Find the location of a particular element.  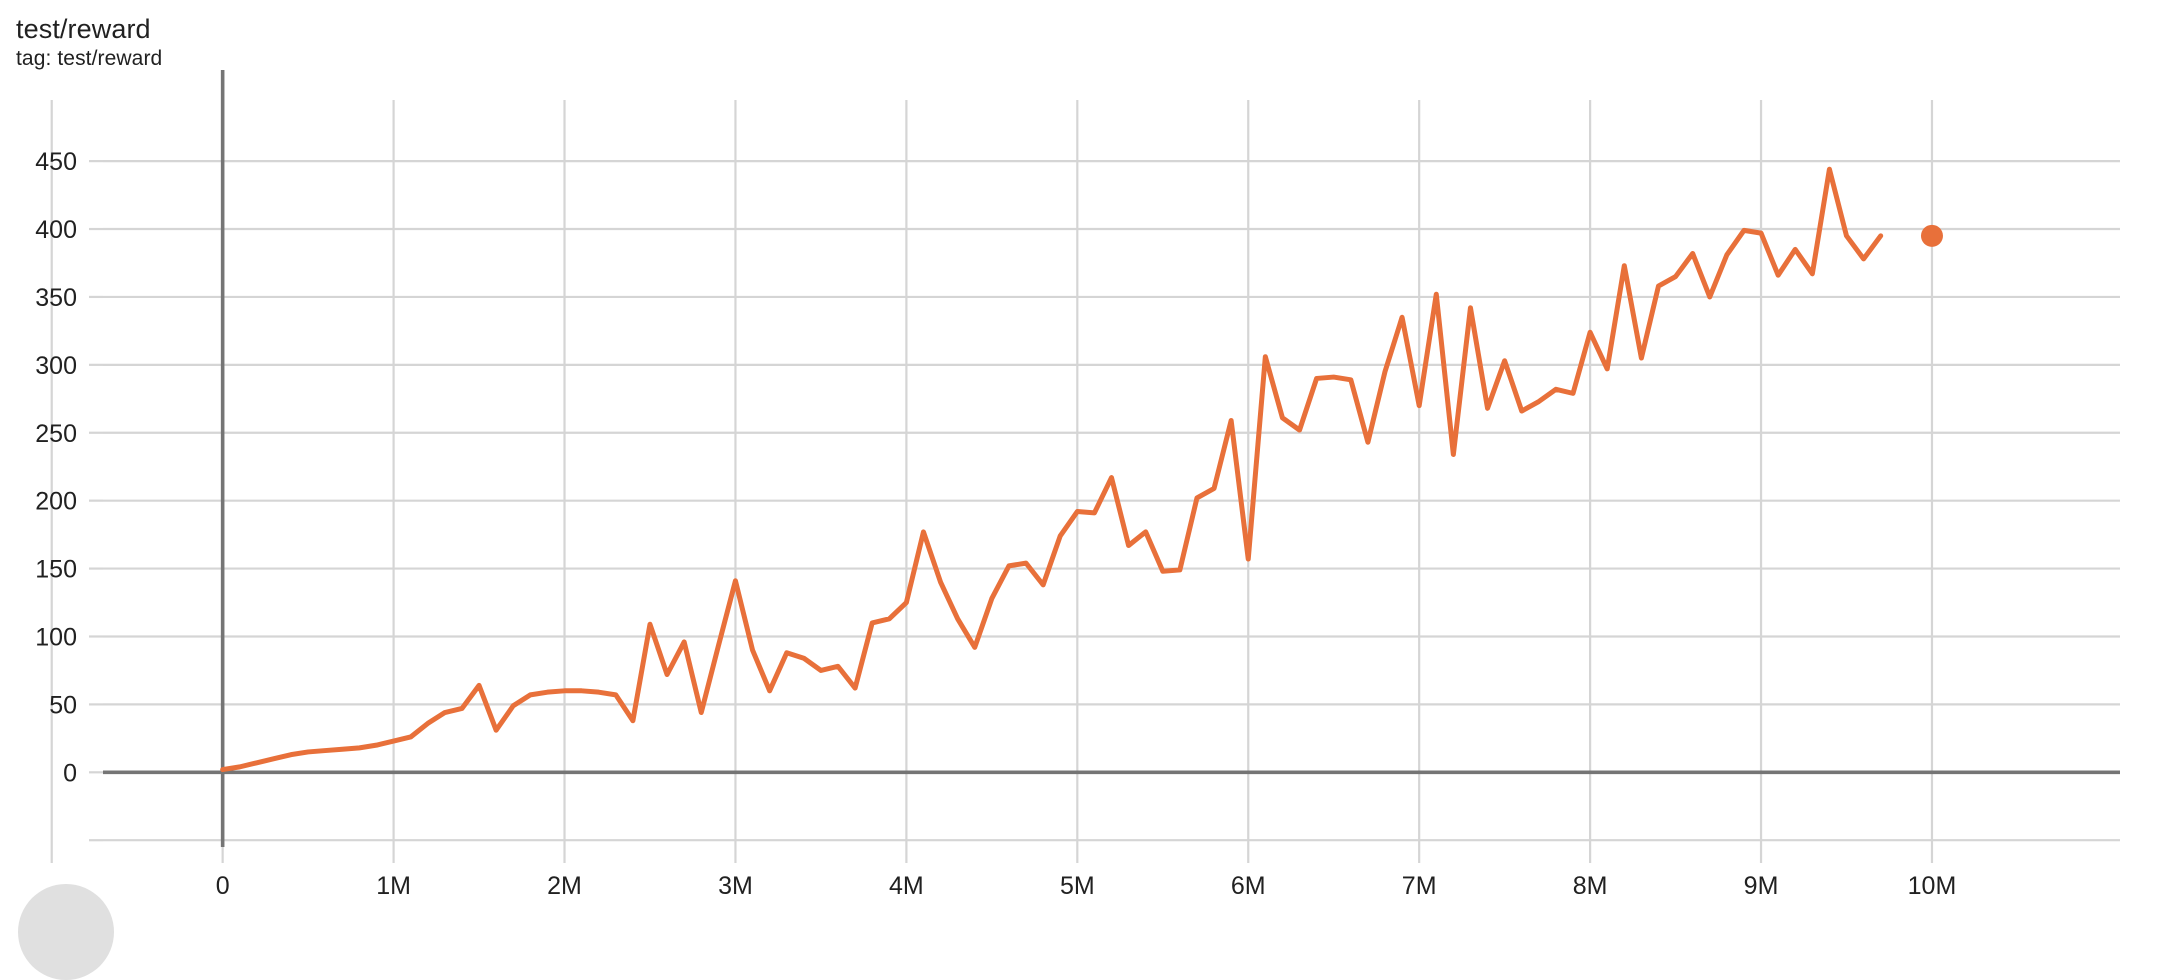

y-tick-label: 200 is located at coordinates (56, 502).